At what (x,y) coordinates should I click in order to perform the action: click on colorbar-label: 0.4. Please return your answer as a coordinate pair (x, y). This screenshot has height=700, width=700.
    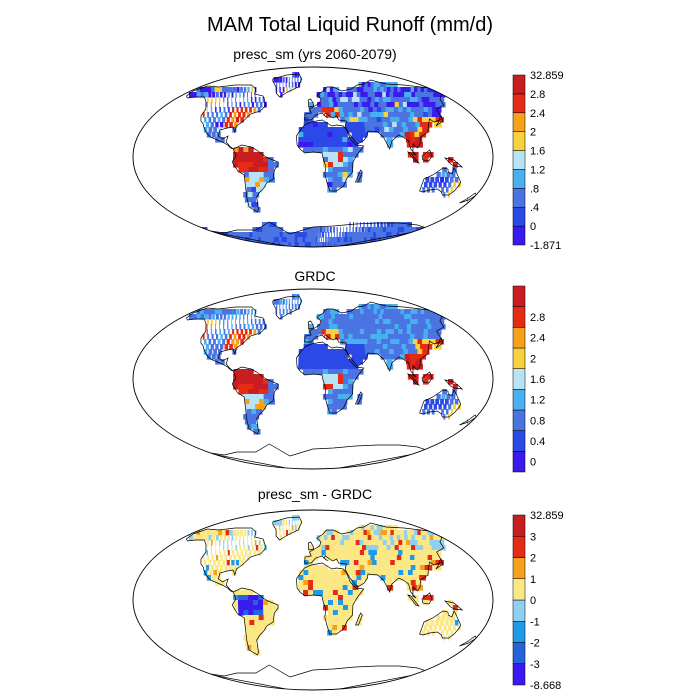
    Looking at the image, I should click on (537, 442).